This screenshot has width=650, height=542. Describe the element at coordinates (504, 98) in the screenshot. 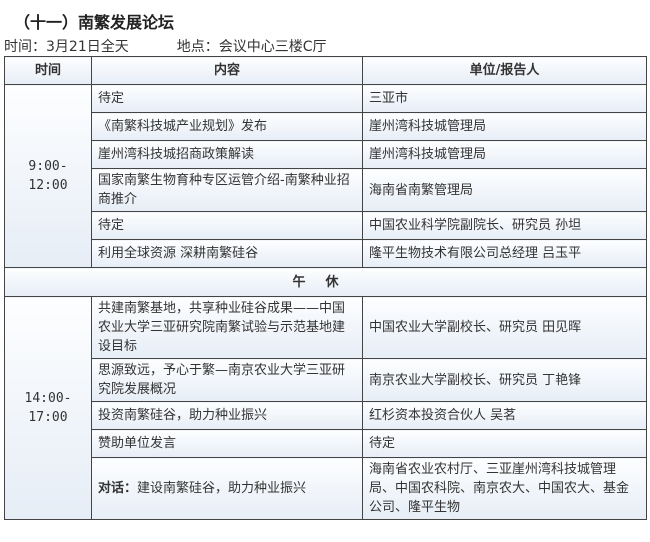

I see `row-unit: 三亚市` at that location.